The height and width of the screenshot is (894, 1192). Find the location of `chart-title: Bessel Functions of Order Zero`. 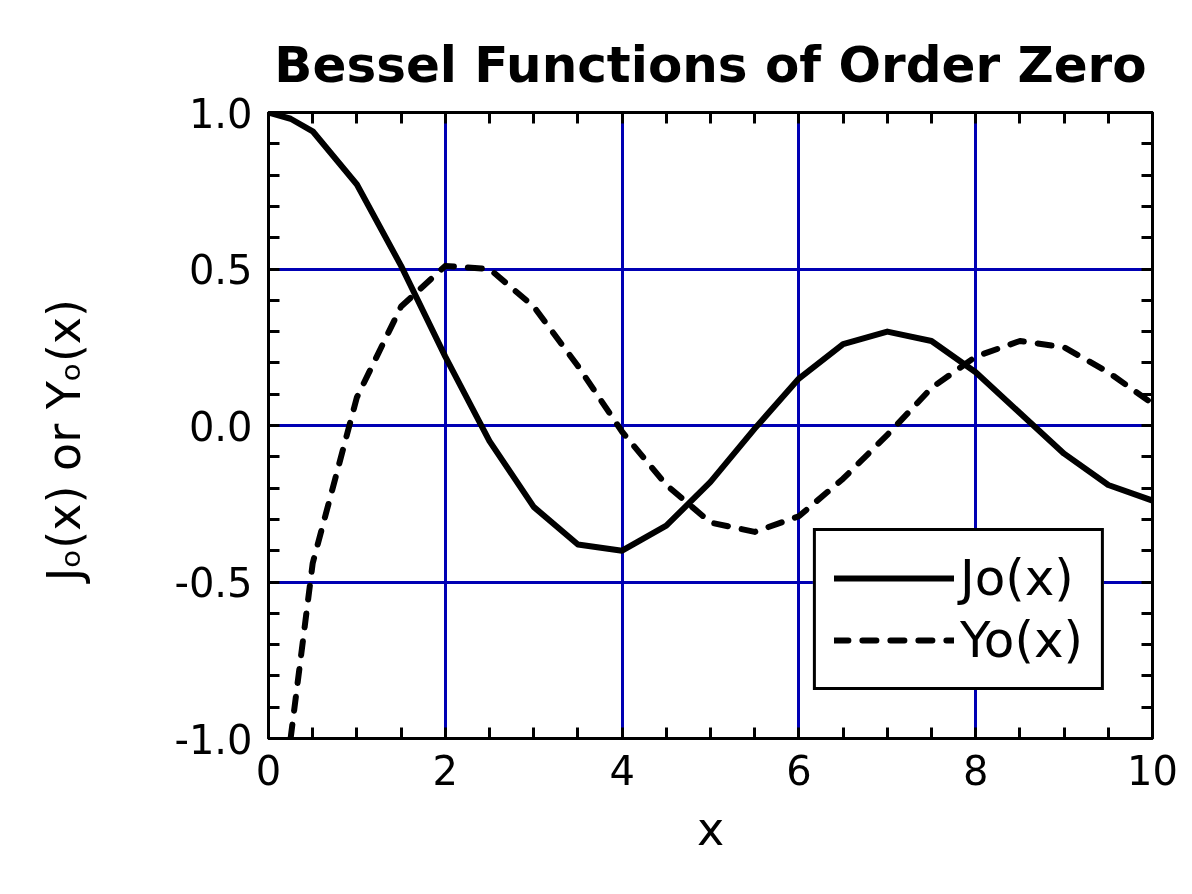

chart-title: Bessel Functions of Order Zero is located at coordinates (710, 64).